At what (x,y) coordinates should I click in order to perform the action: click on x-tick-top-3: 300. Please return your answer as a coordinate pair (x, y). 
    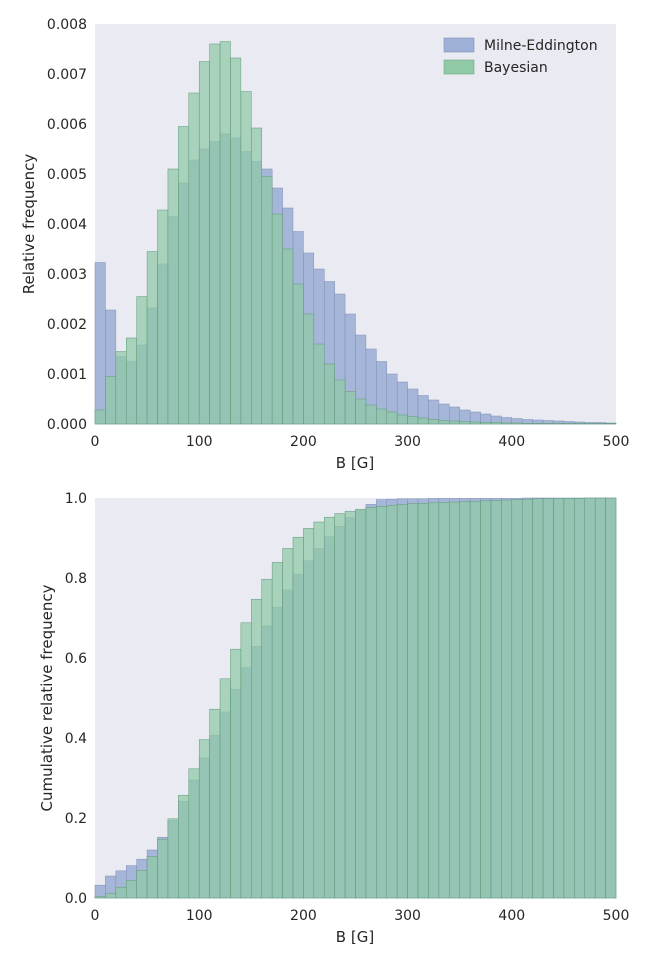
    Looking at the image, I should click on (407, 442).